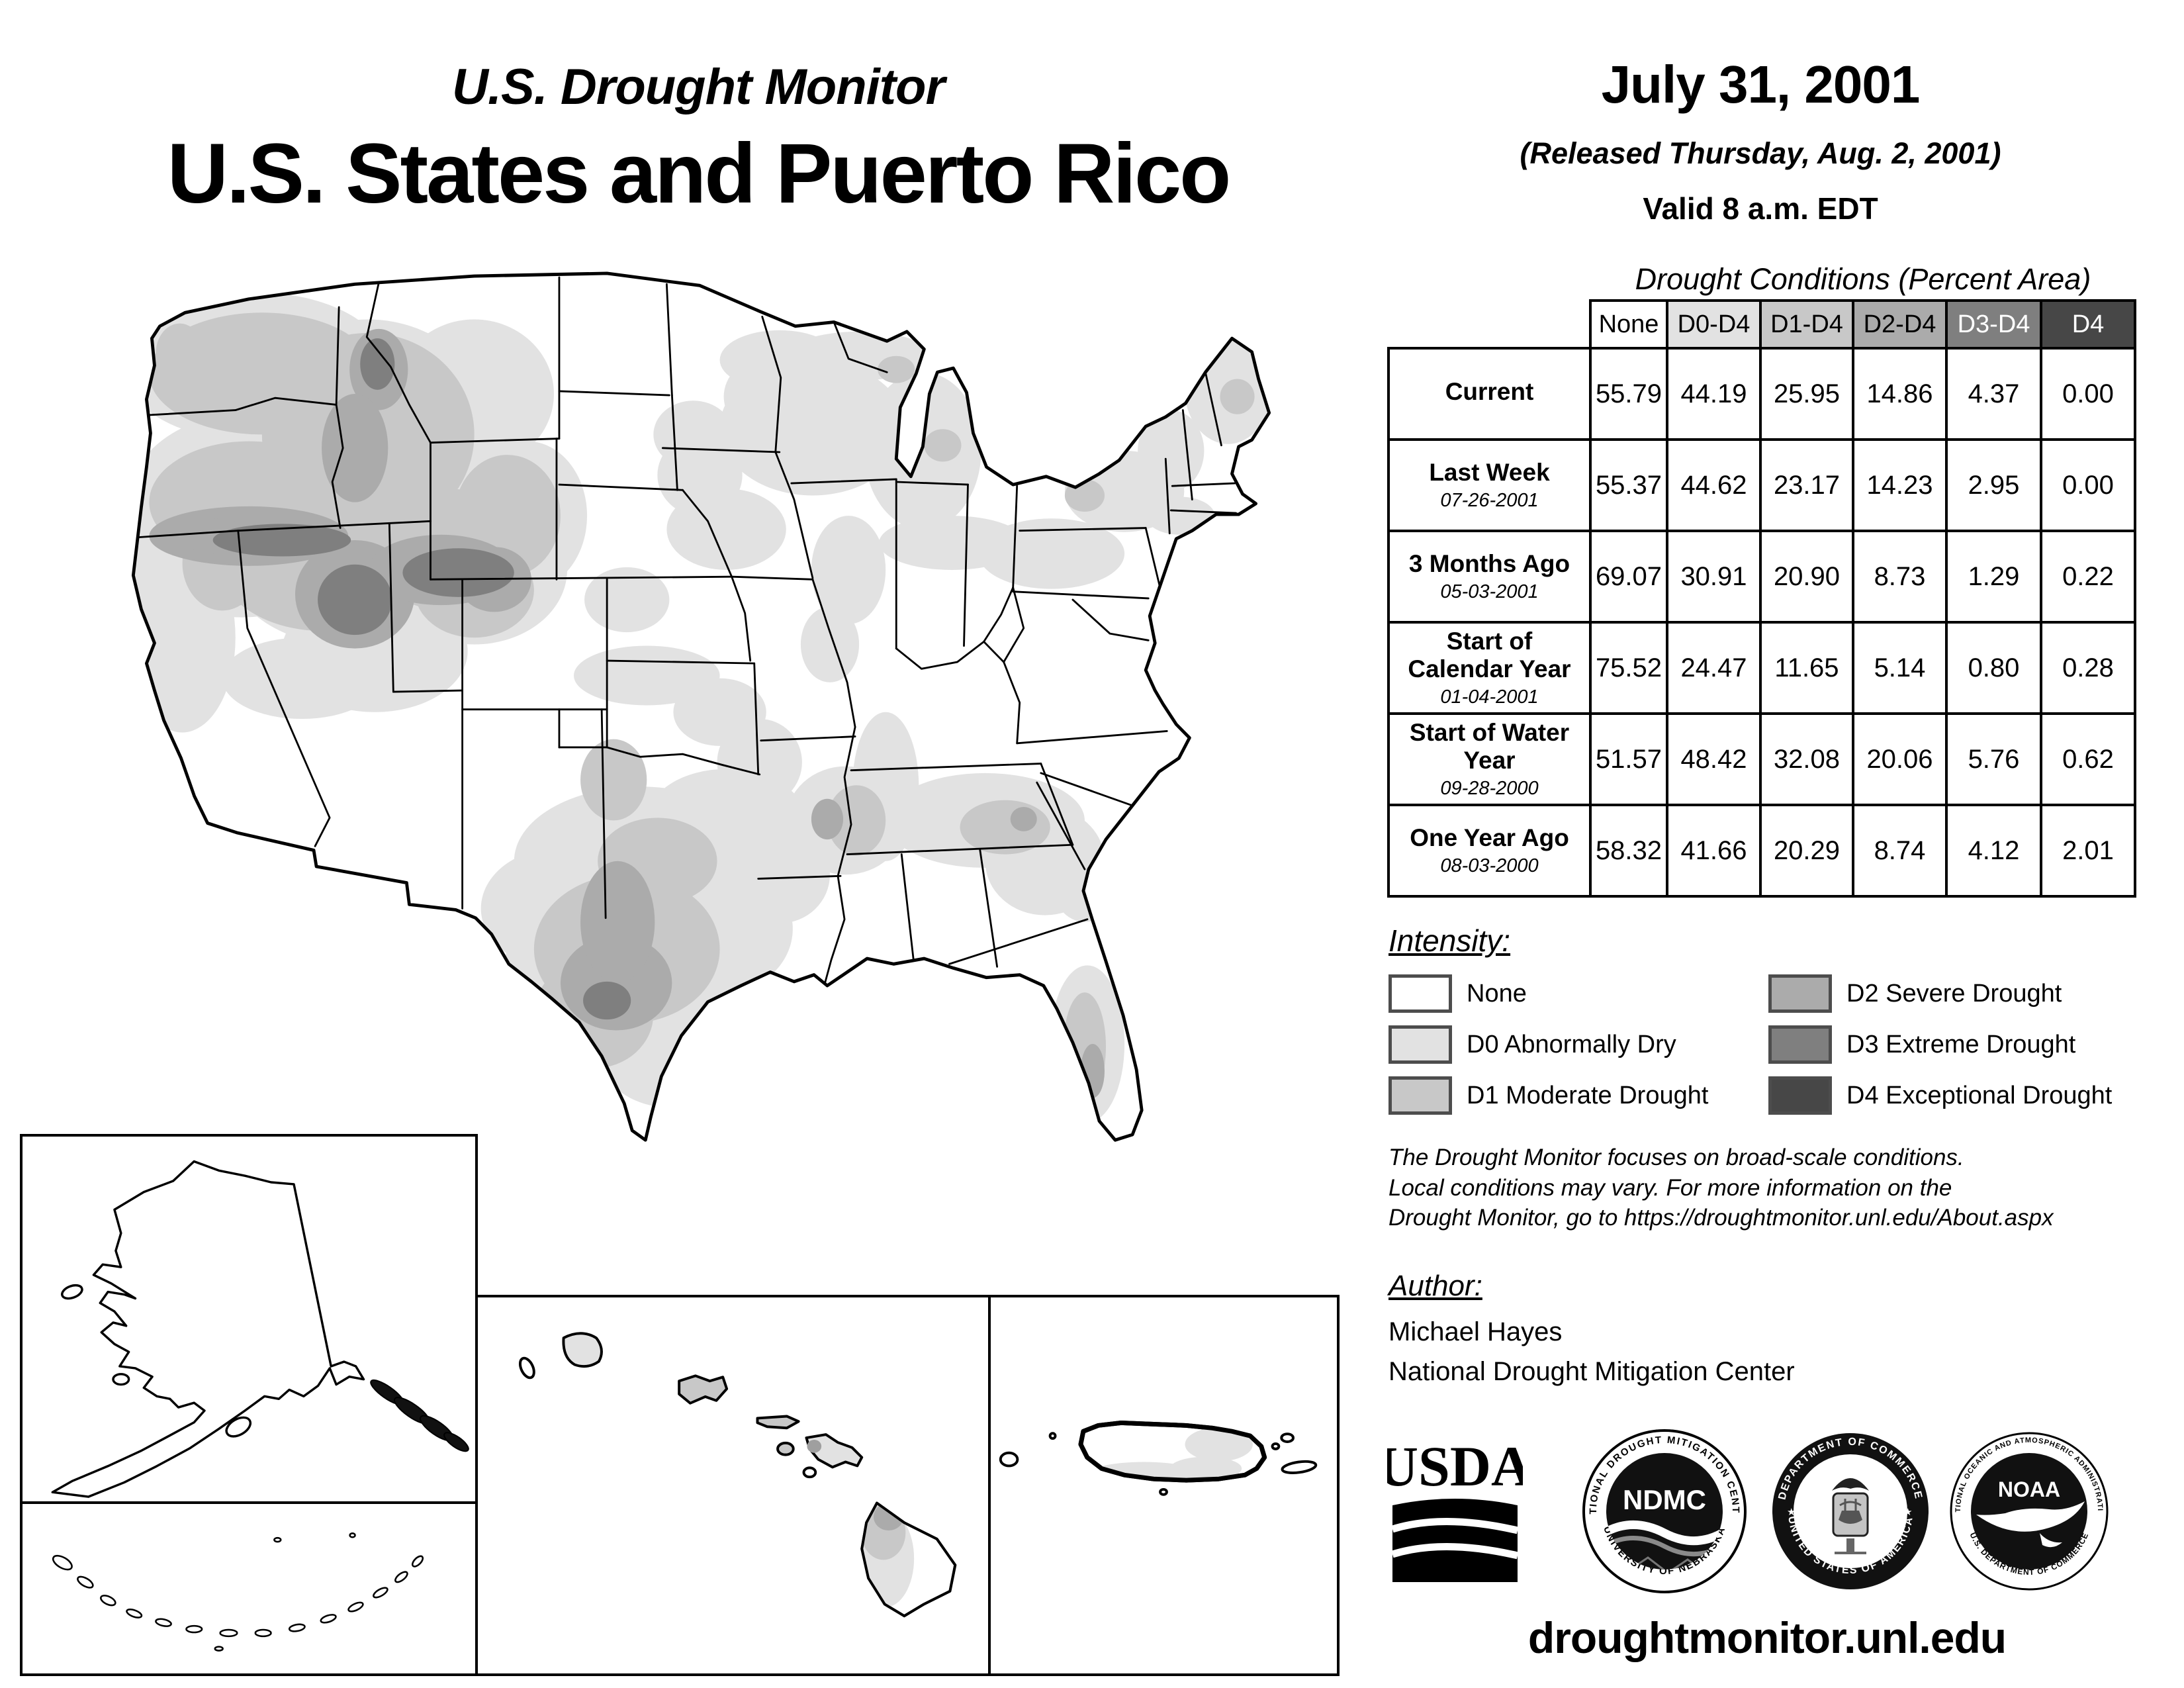 The height and width of the screenshot is (1688, 2184). I want to click on cell-value: 55.37, so click(1629, 485).